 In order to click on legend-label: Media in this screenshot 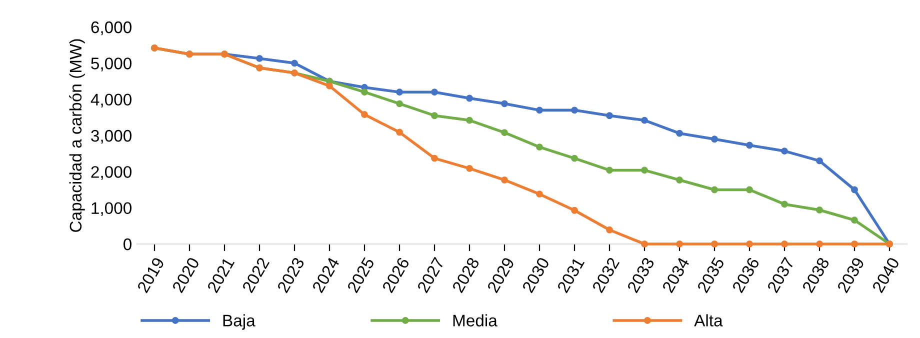, I will do `click(475, 320)`.